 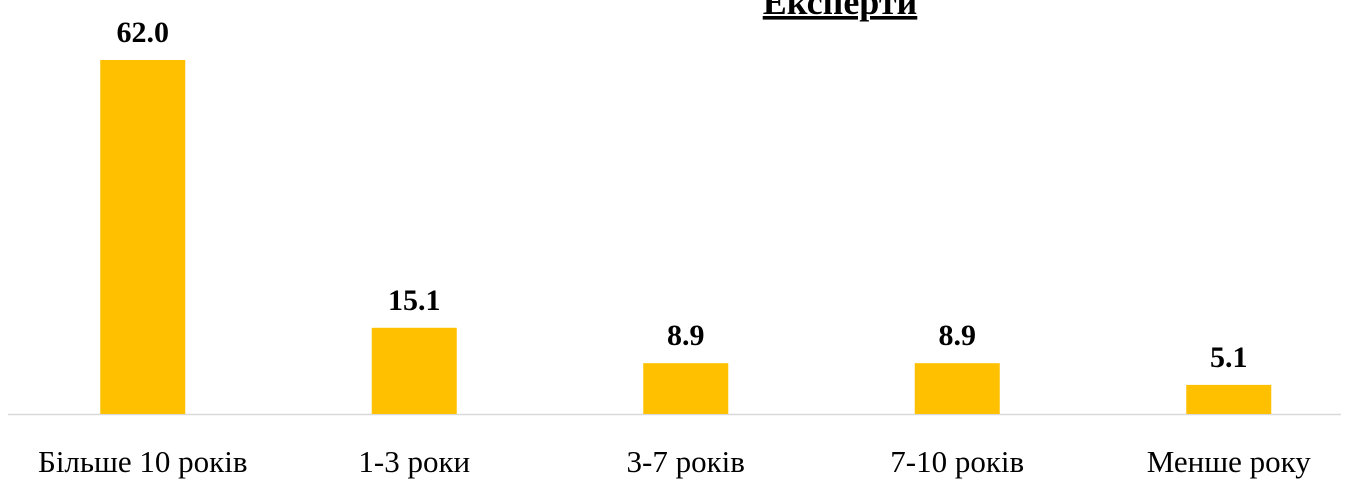 I want to click on x-tick-label: 3-7 років, so click(x=686, y=461).